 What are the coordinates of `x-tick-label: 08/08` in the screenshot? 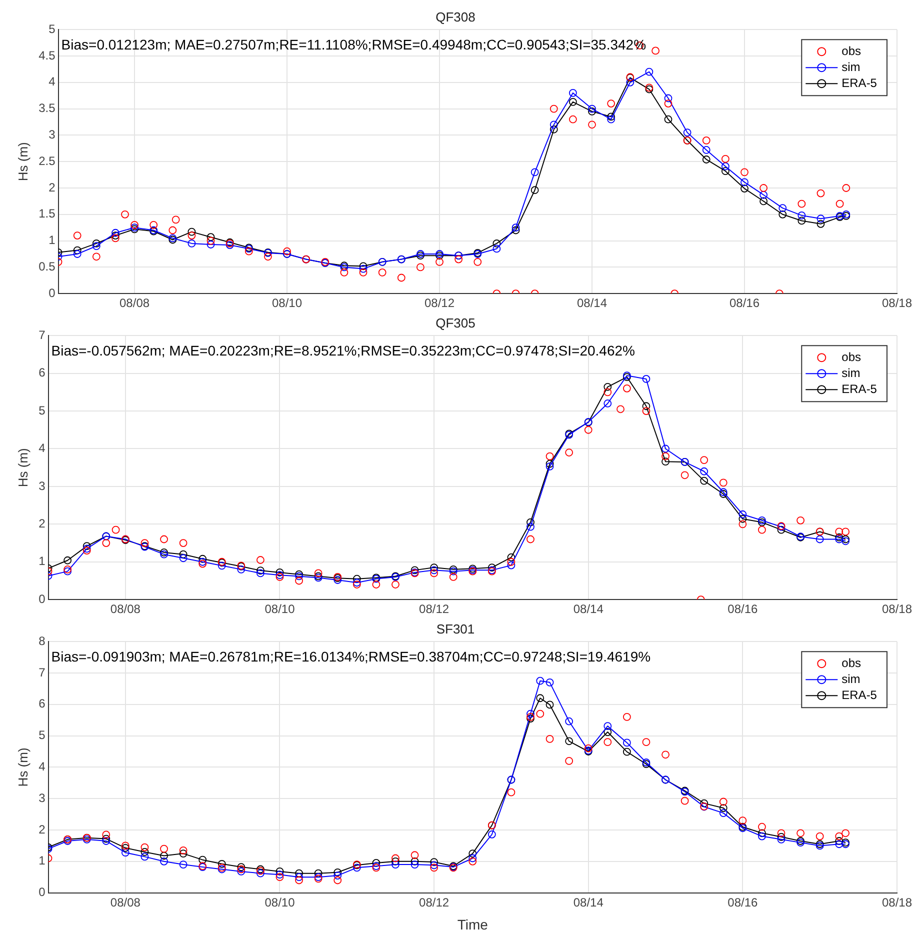 It's located at (135, 303).